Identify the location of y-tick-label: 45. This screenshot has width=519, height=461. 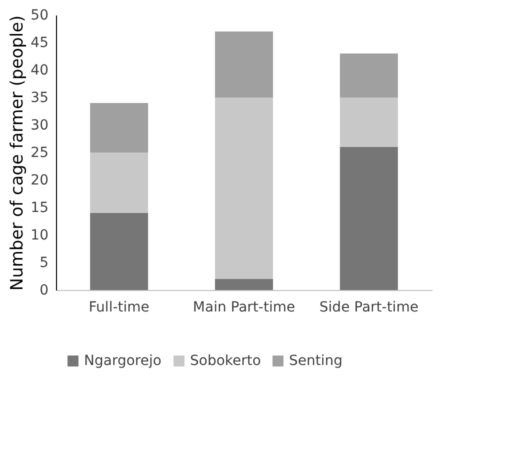
(39, 43).